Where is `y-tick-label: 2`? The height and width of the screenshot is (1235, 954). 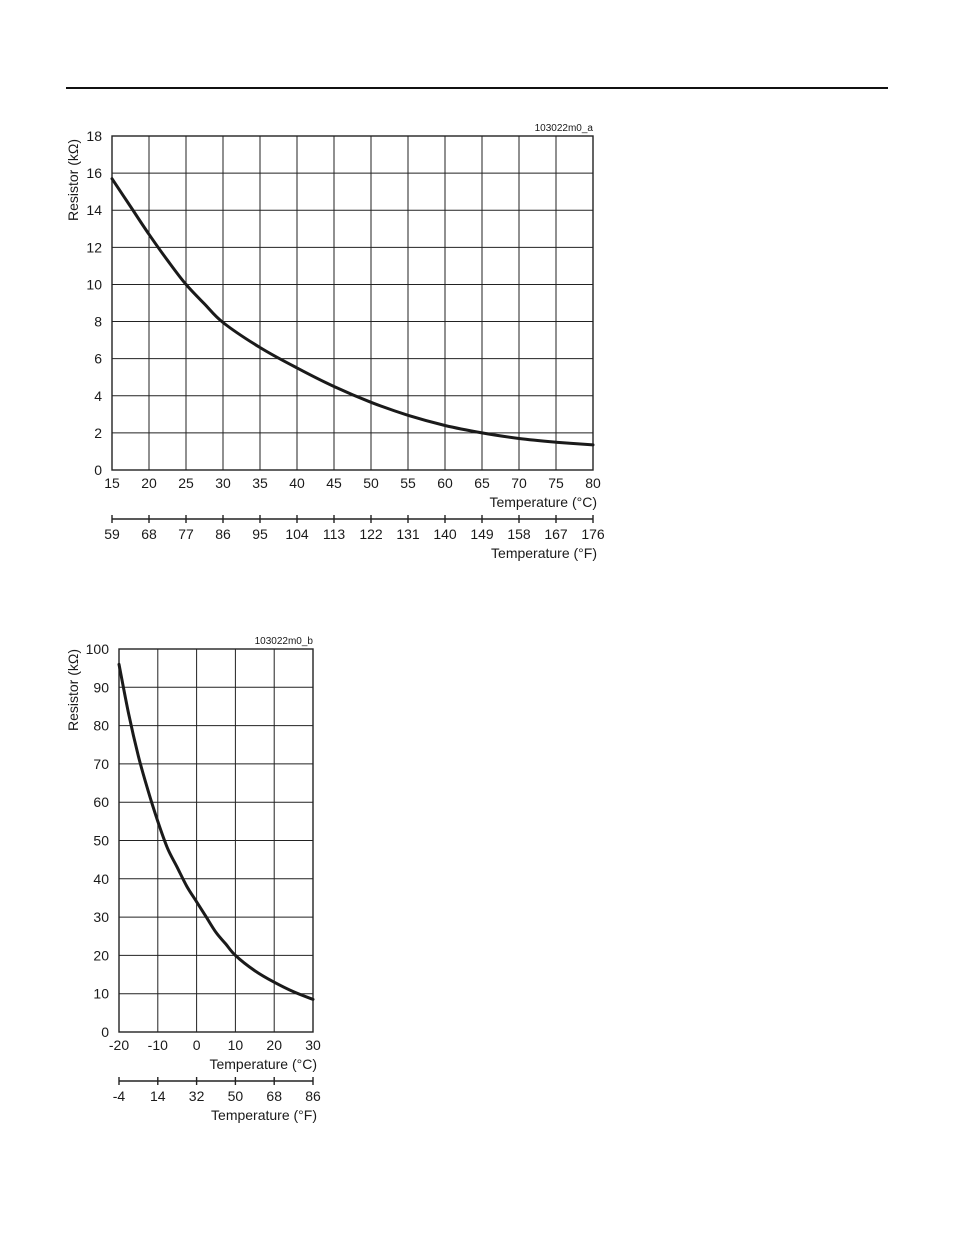
y-tick-label: 2 is located at coordinates (98, 433).